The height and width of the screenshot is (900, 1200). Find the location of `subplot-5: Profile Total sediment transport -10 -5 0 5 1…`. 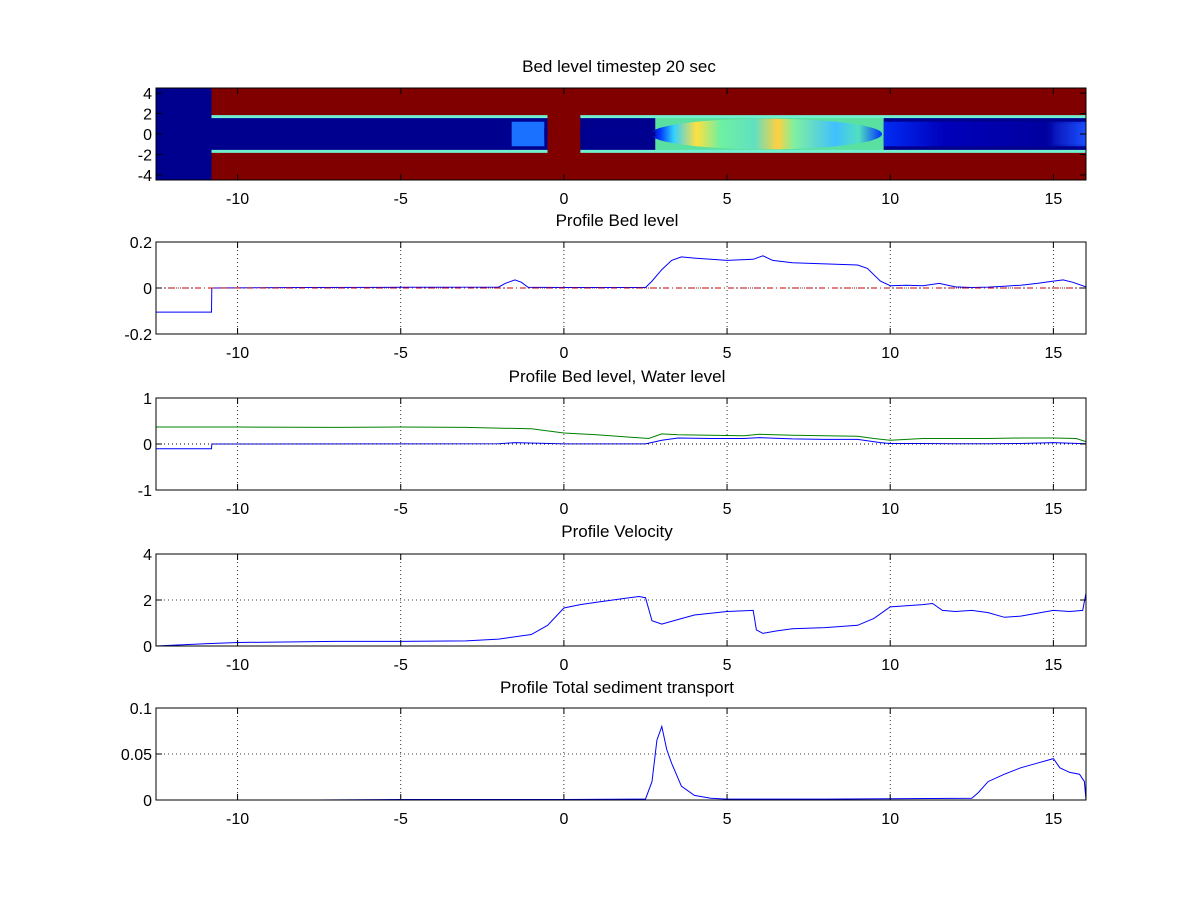

subplot-5: Profile Total sediment transport -10 -5 0 5 1… is located at coordinates (604, 753).